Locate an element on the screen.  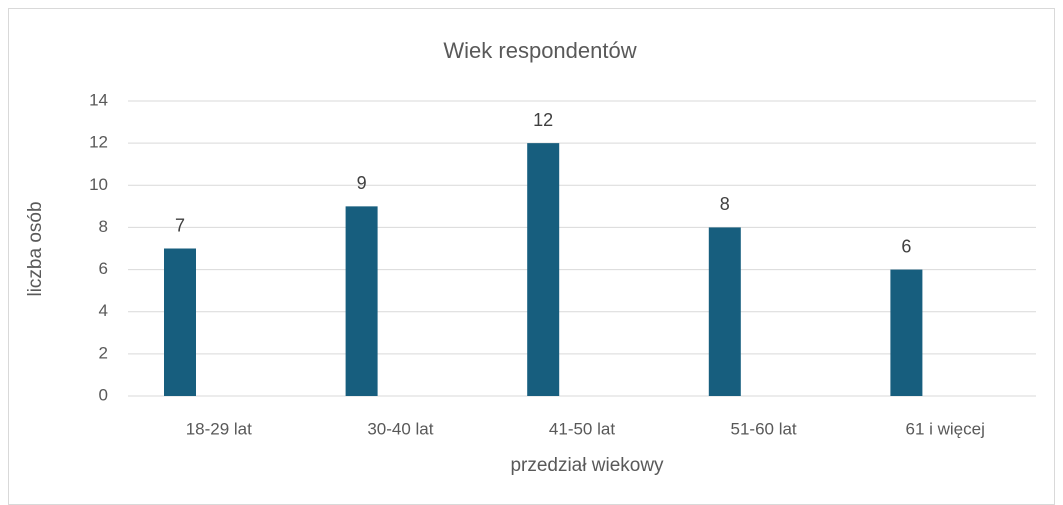
x-tick-label: 51-60 lat is located at coordinates (764, 428).